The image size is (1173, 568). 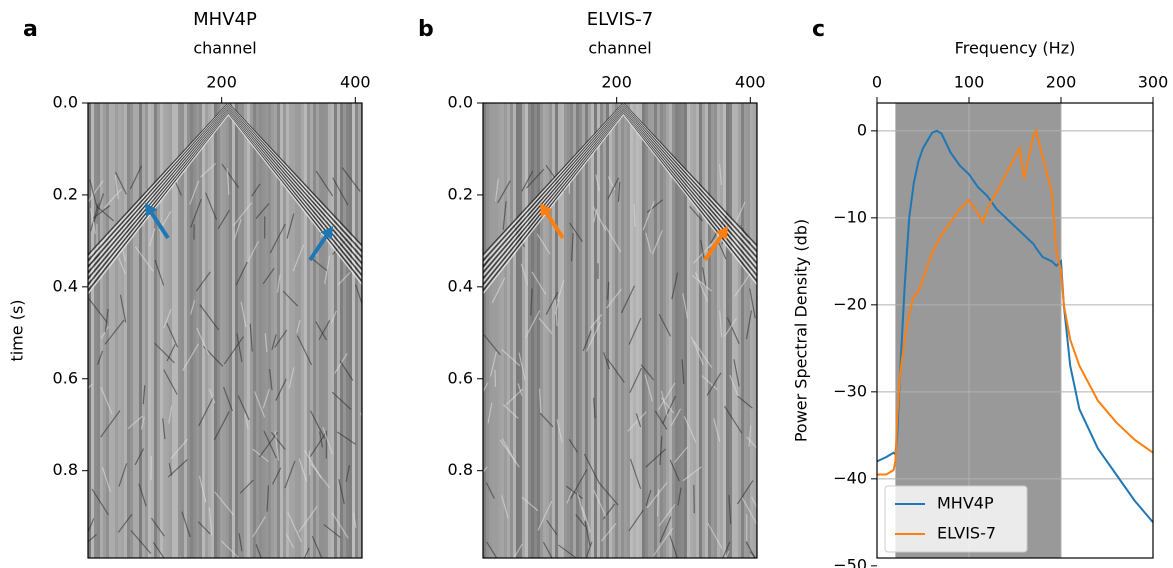 I want to click on panel-title: ELVIS-7, so click(x=620, y=19).